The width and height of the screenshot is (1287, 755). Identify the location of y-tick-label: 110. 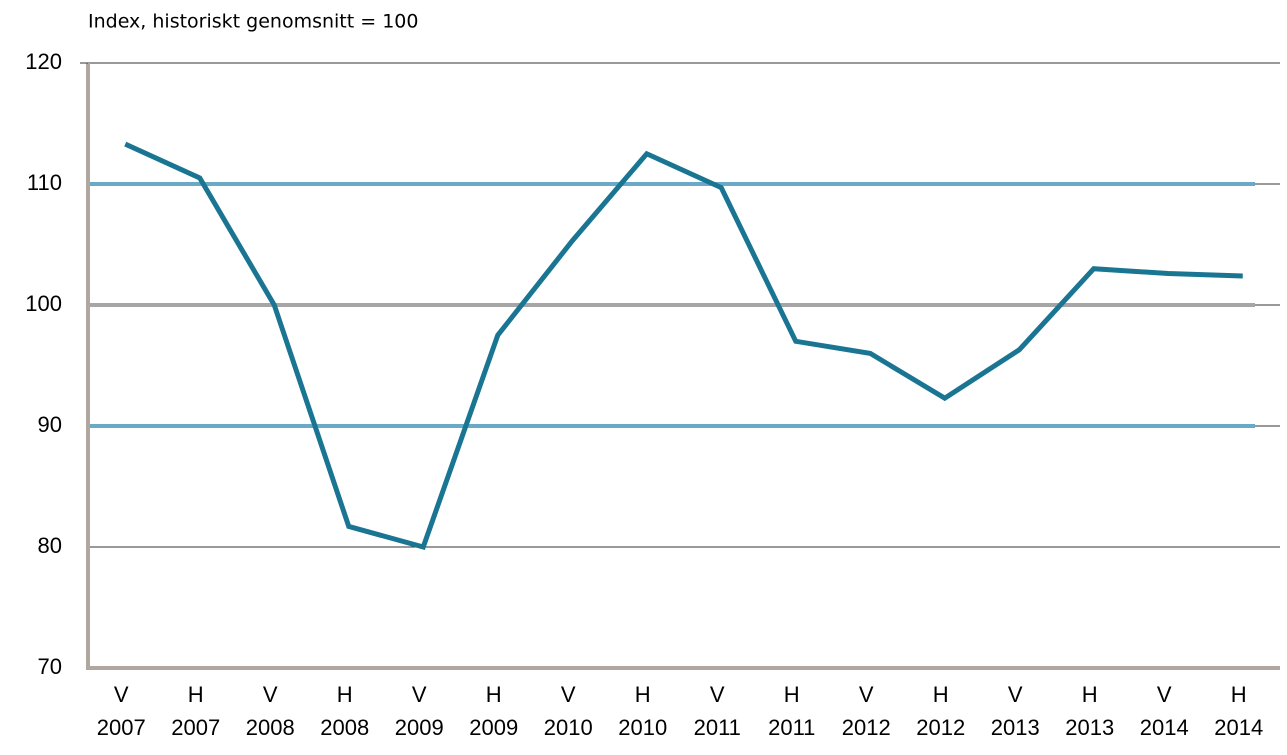
(44, 182).